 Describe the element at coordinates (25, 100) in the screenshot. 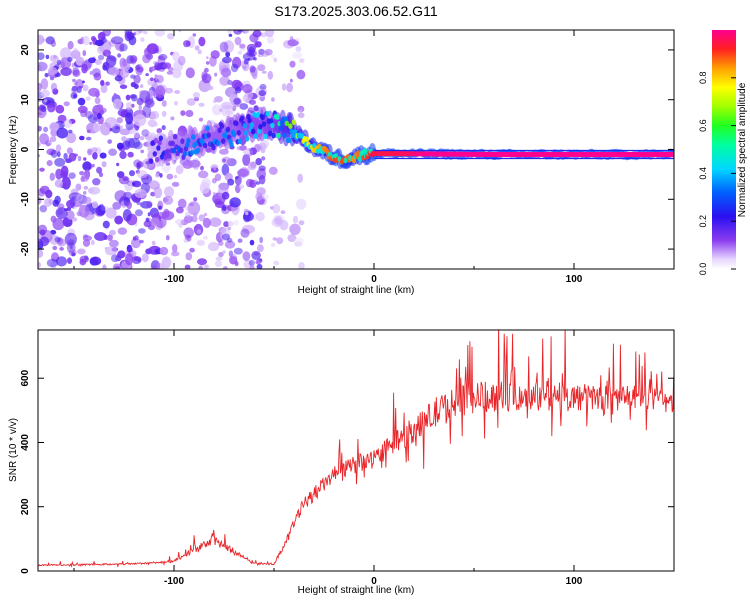

I see `spectrogram-y-tick-label: 10` at that location.